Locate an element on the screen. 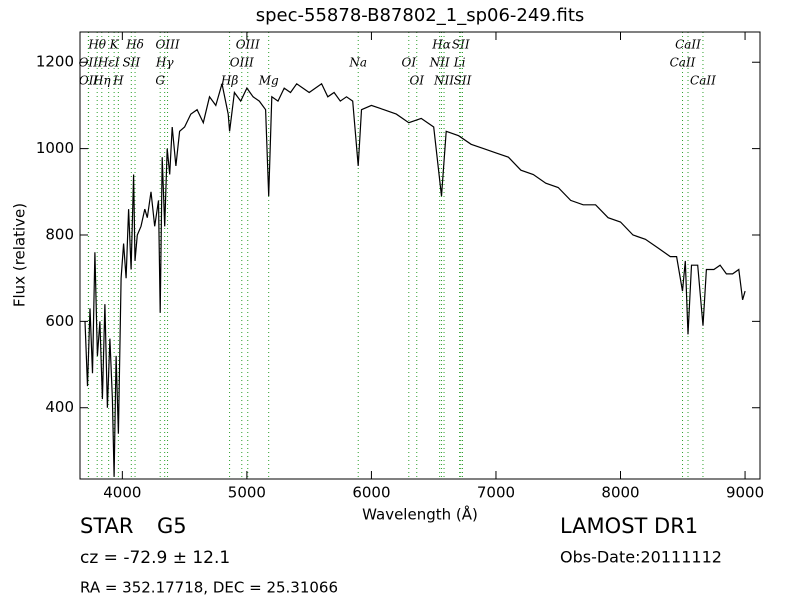 This screenshot has height=600, width=800. spectral-line-label: Na is located at coordinates (357, 63).